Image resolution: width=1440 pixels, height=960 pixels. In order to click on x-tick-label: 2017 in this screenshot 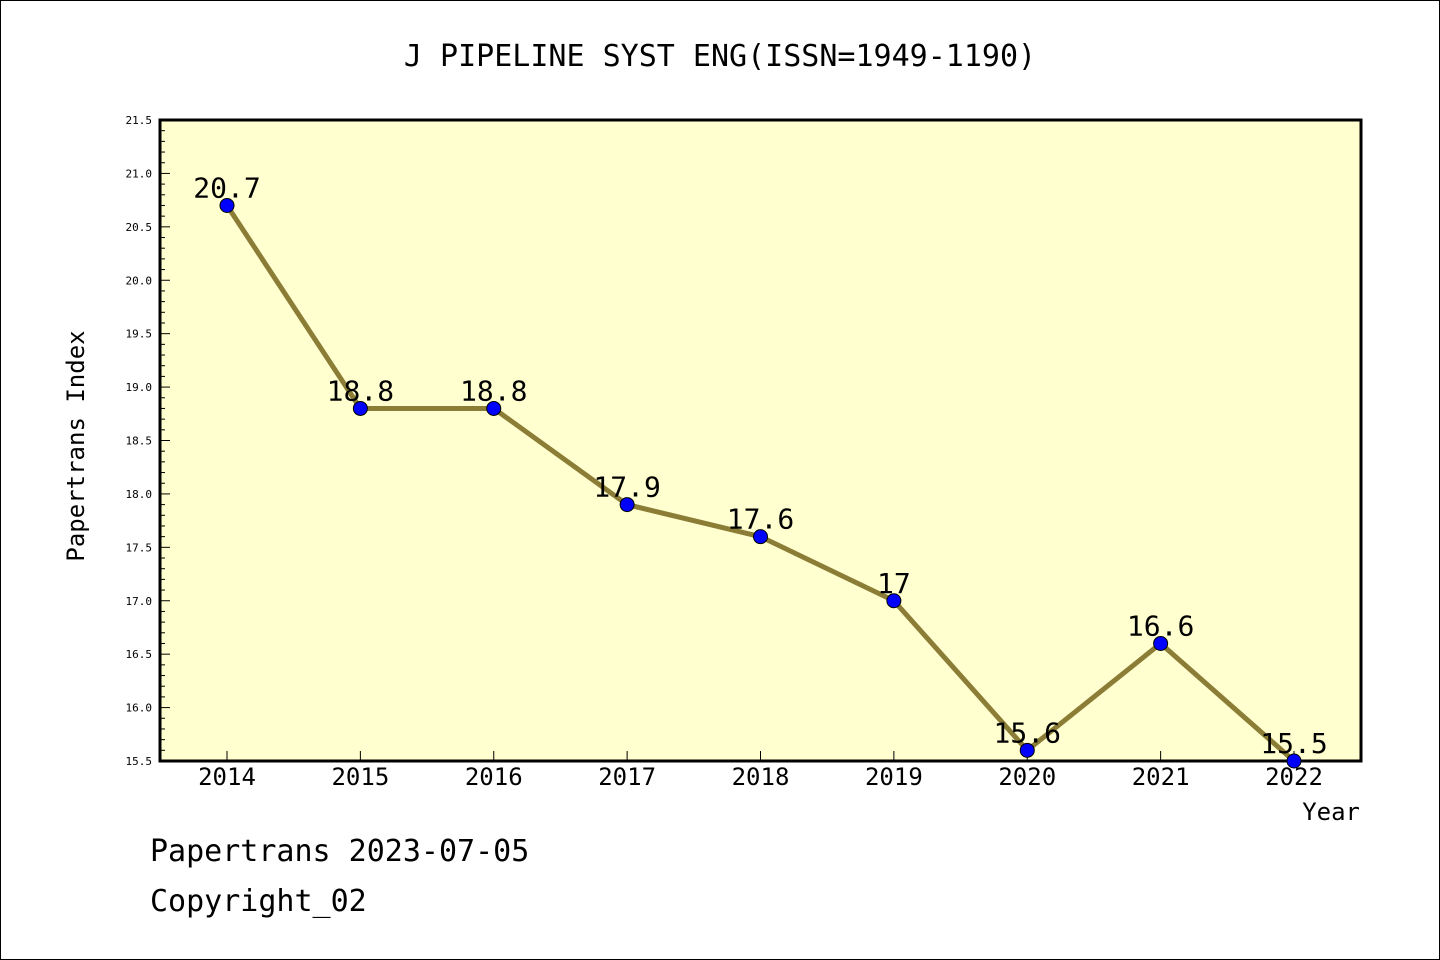, I will do `click(627, 777)`.